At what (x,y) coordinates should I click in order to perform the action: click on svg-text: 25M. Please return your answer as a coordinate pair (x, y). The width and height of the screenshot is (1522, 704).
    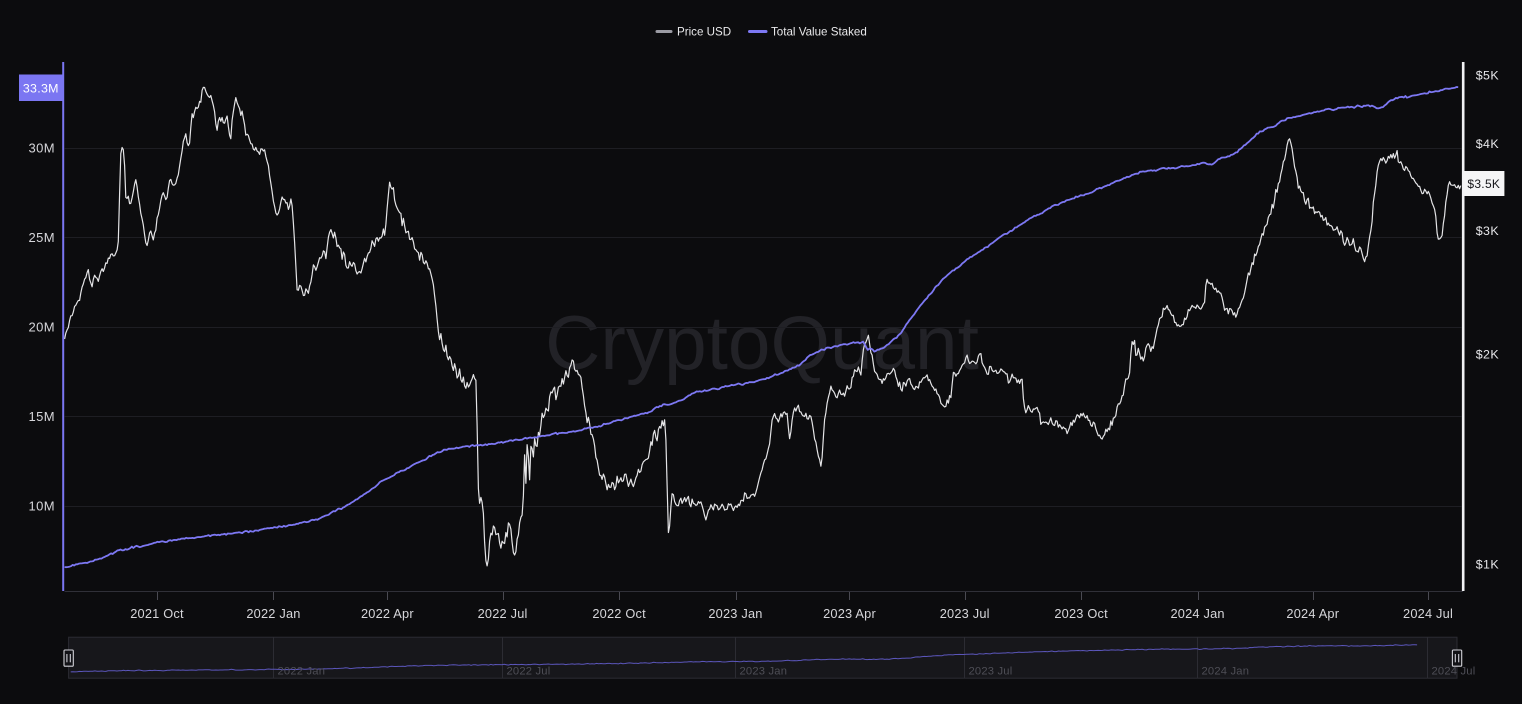
    Looking at the image, I should click on (42, 237).